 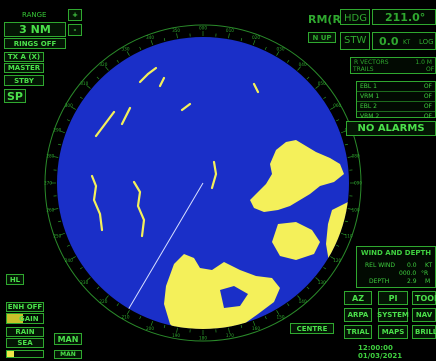 What do you see at coordinates (24, 80) in the screenshot?
I see `standby-button: STBY` at bounding box center [24, 80].